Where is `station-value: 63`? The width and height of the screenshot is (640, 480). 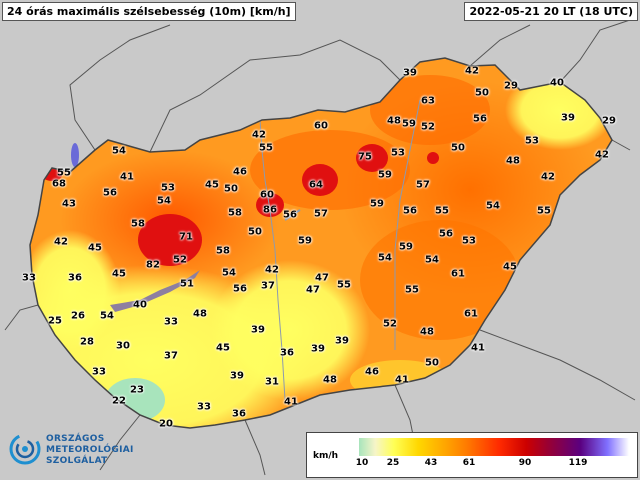
station-value: 63 is located at coordinates (428, 101).